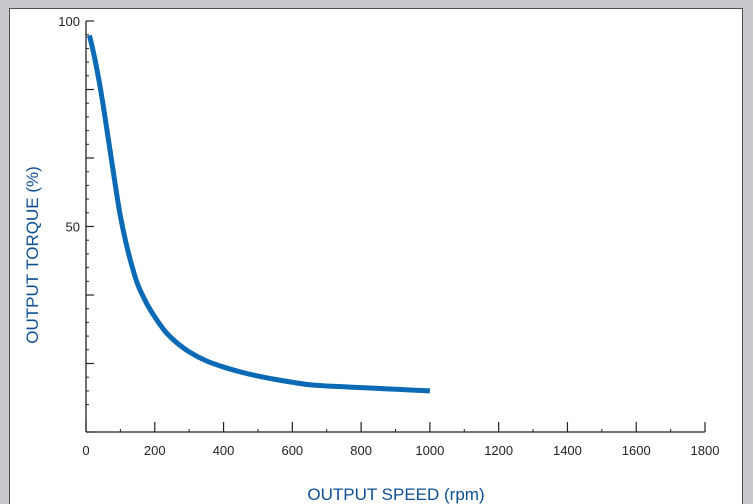 This screenshot has width=753, height=504. What do you see at coordinates (395, 494) in the screenshot?
I see `x-axis-title: OUTPUT SPEED (rpm)` at bounding box center [395, 494].